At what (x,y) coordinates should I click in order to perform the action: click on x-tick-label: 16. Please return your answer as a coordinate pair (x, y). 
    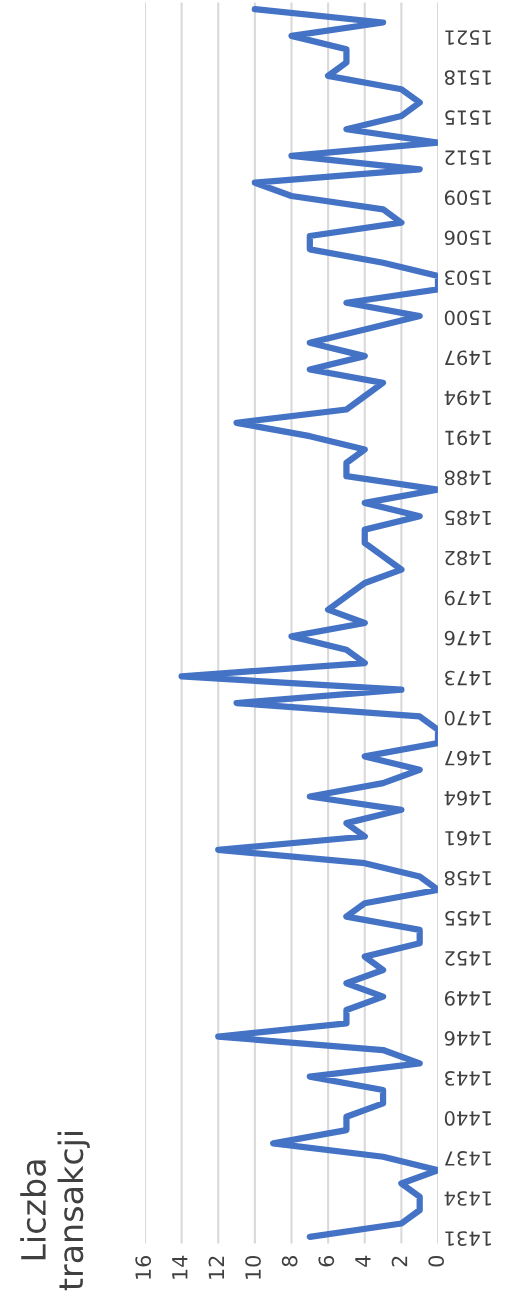
    Looking at the image, I should click on (143, 1267).